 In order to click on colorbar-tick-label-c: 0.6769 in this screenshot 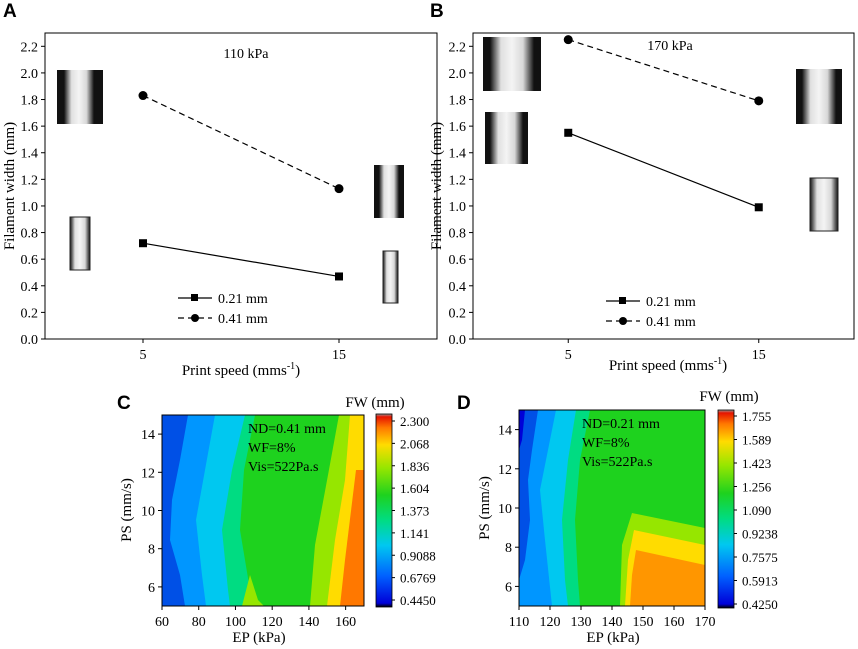, I will do `click(418, 578)`.